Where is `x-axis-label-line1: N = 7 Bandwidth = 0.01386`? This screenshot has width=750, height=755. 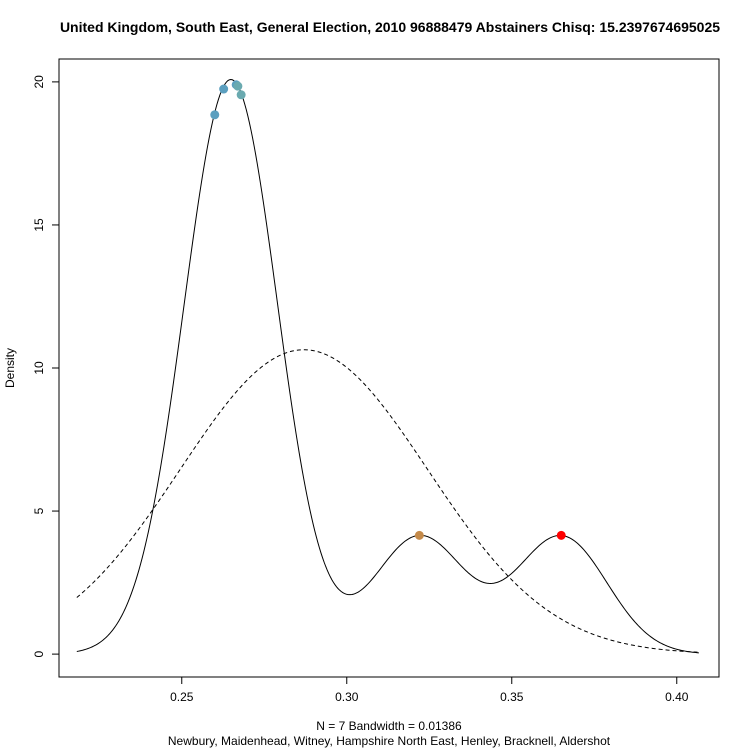 x-axis-label-line1: N = 7 Bandwidth = 0.01386 is located at coordinates (389, 726).